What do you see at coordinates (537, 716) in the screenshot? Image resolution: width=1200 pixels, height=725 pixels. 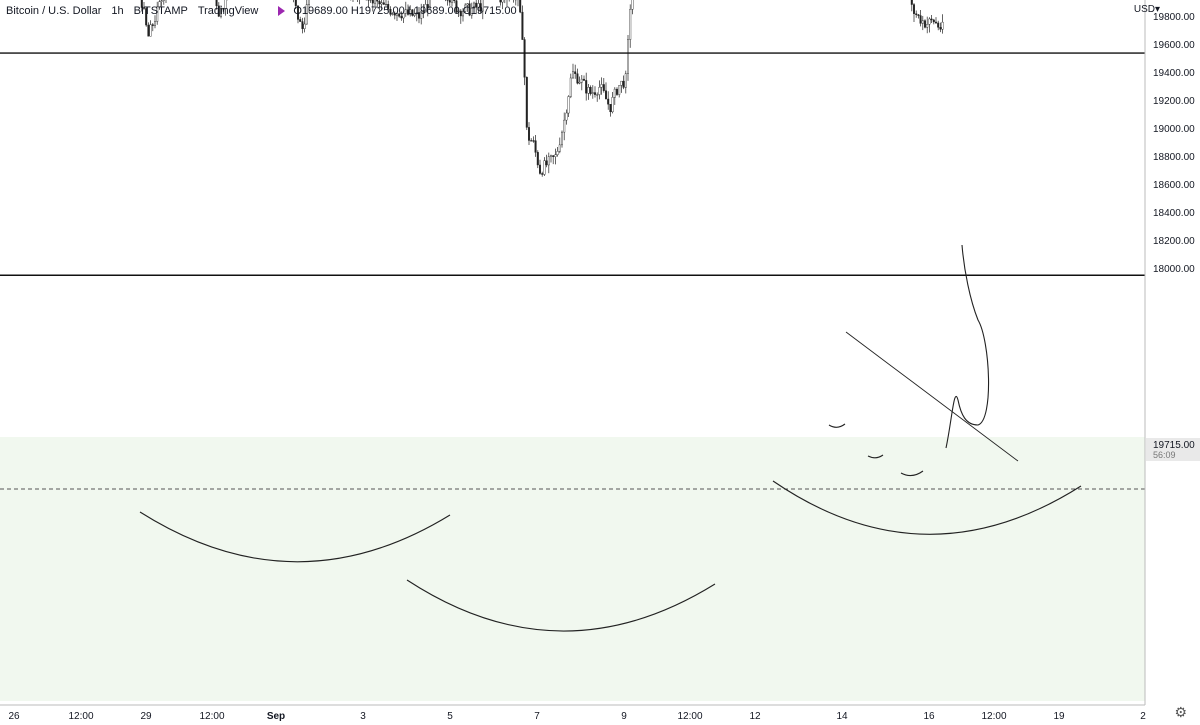 I see `x-tick-label: 7` at bounding box center [537, 716].